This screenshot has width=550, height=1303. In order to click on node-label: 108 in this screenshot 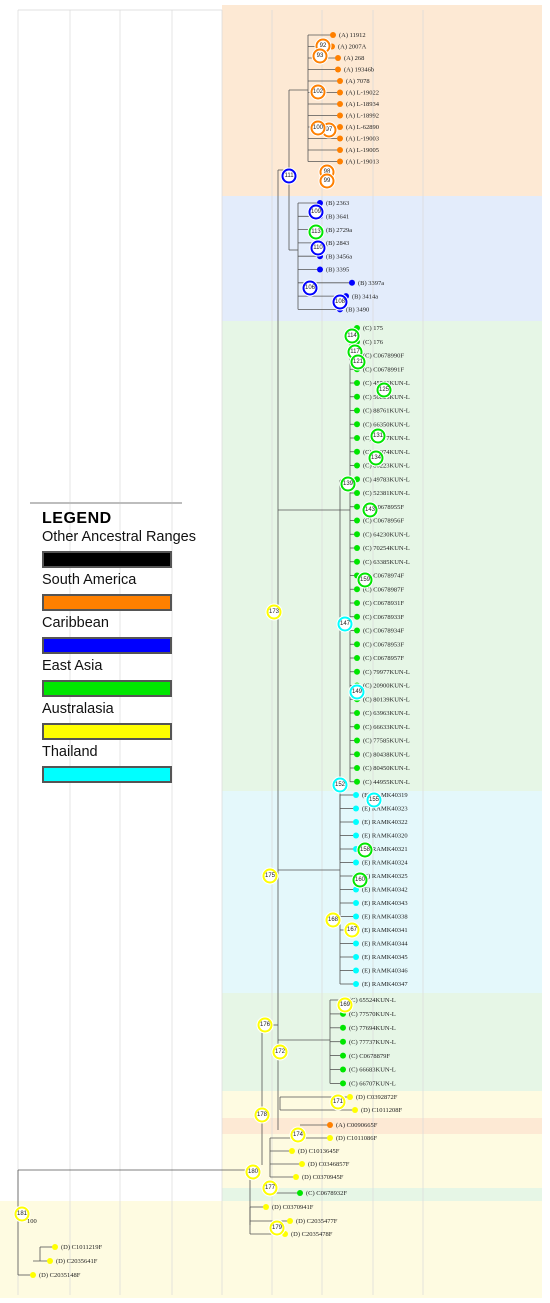, I will do `click(340, 302)`.